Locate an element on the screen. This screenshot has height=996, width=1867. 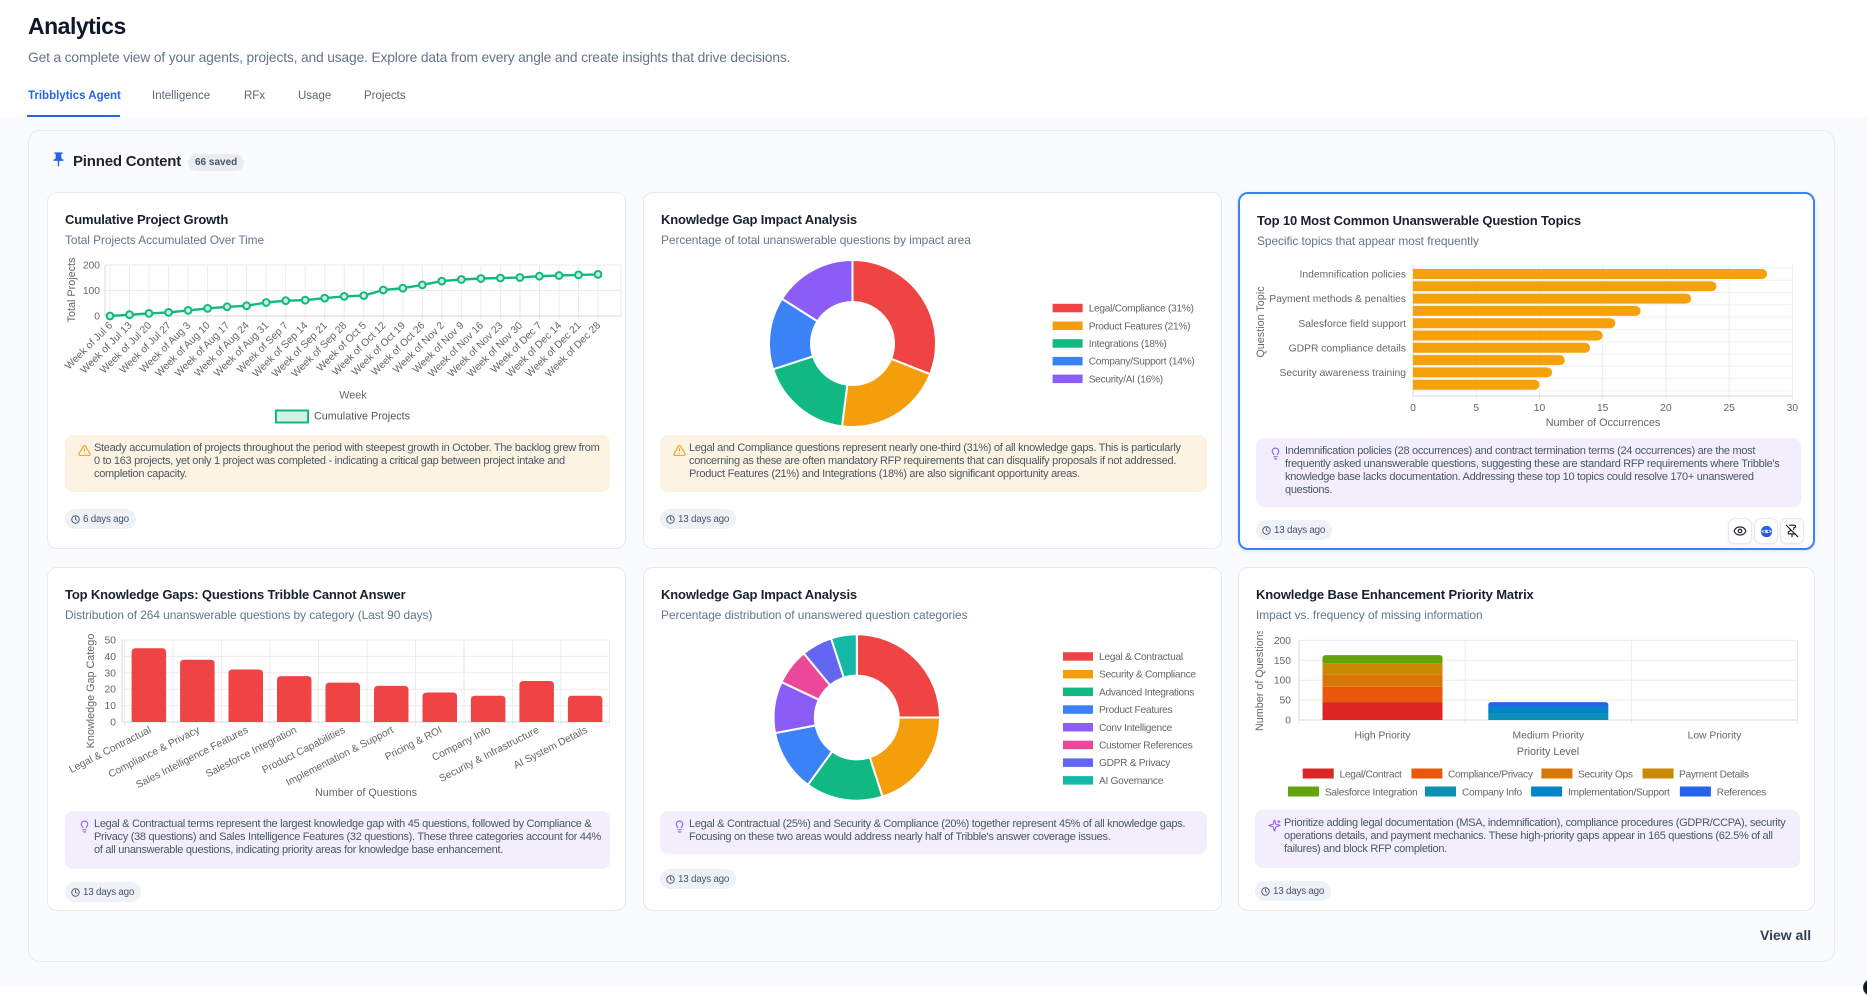
svg-text: 15 is located at coordinates (1603, 408).